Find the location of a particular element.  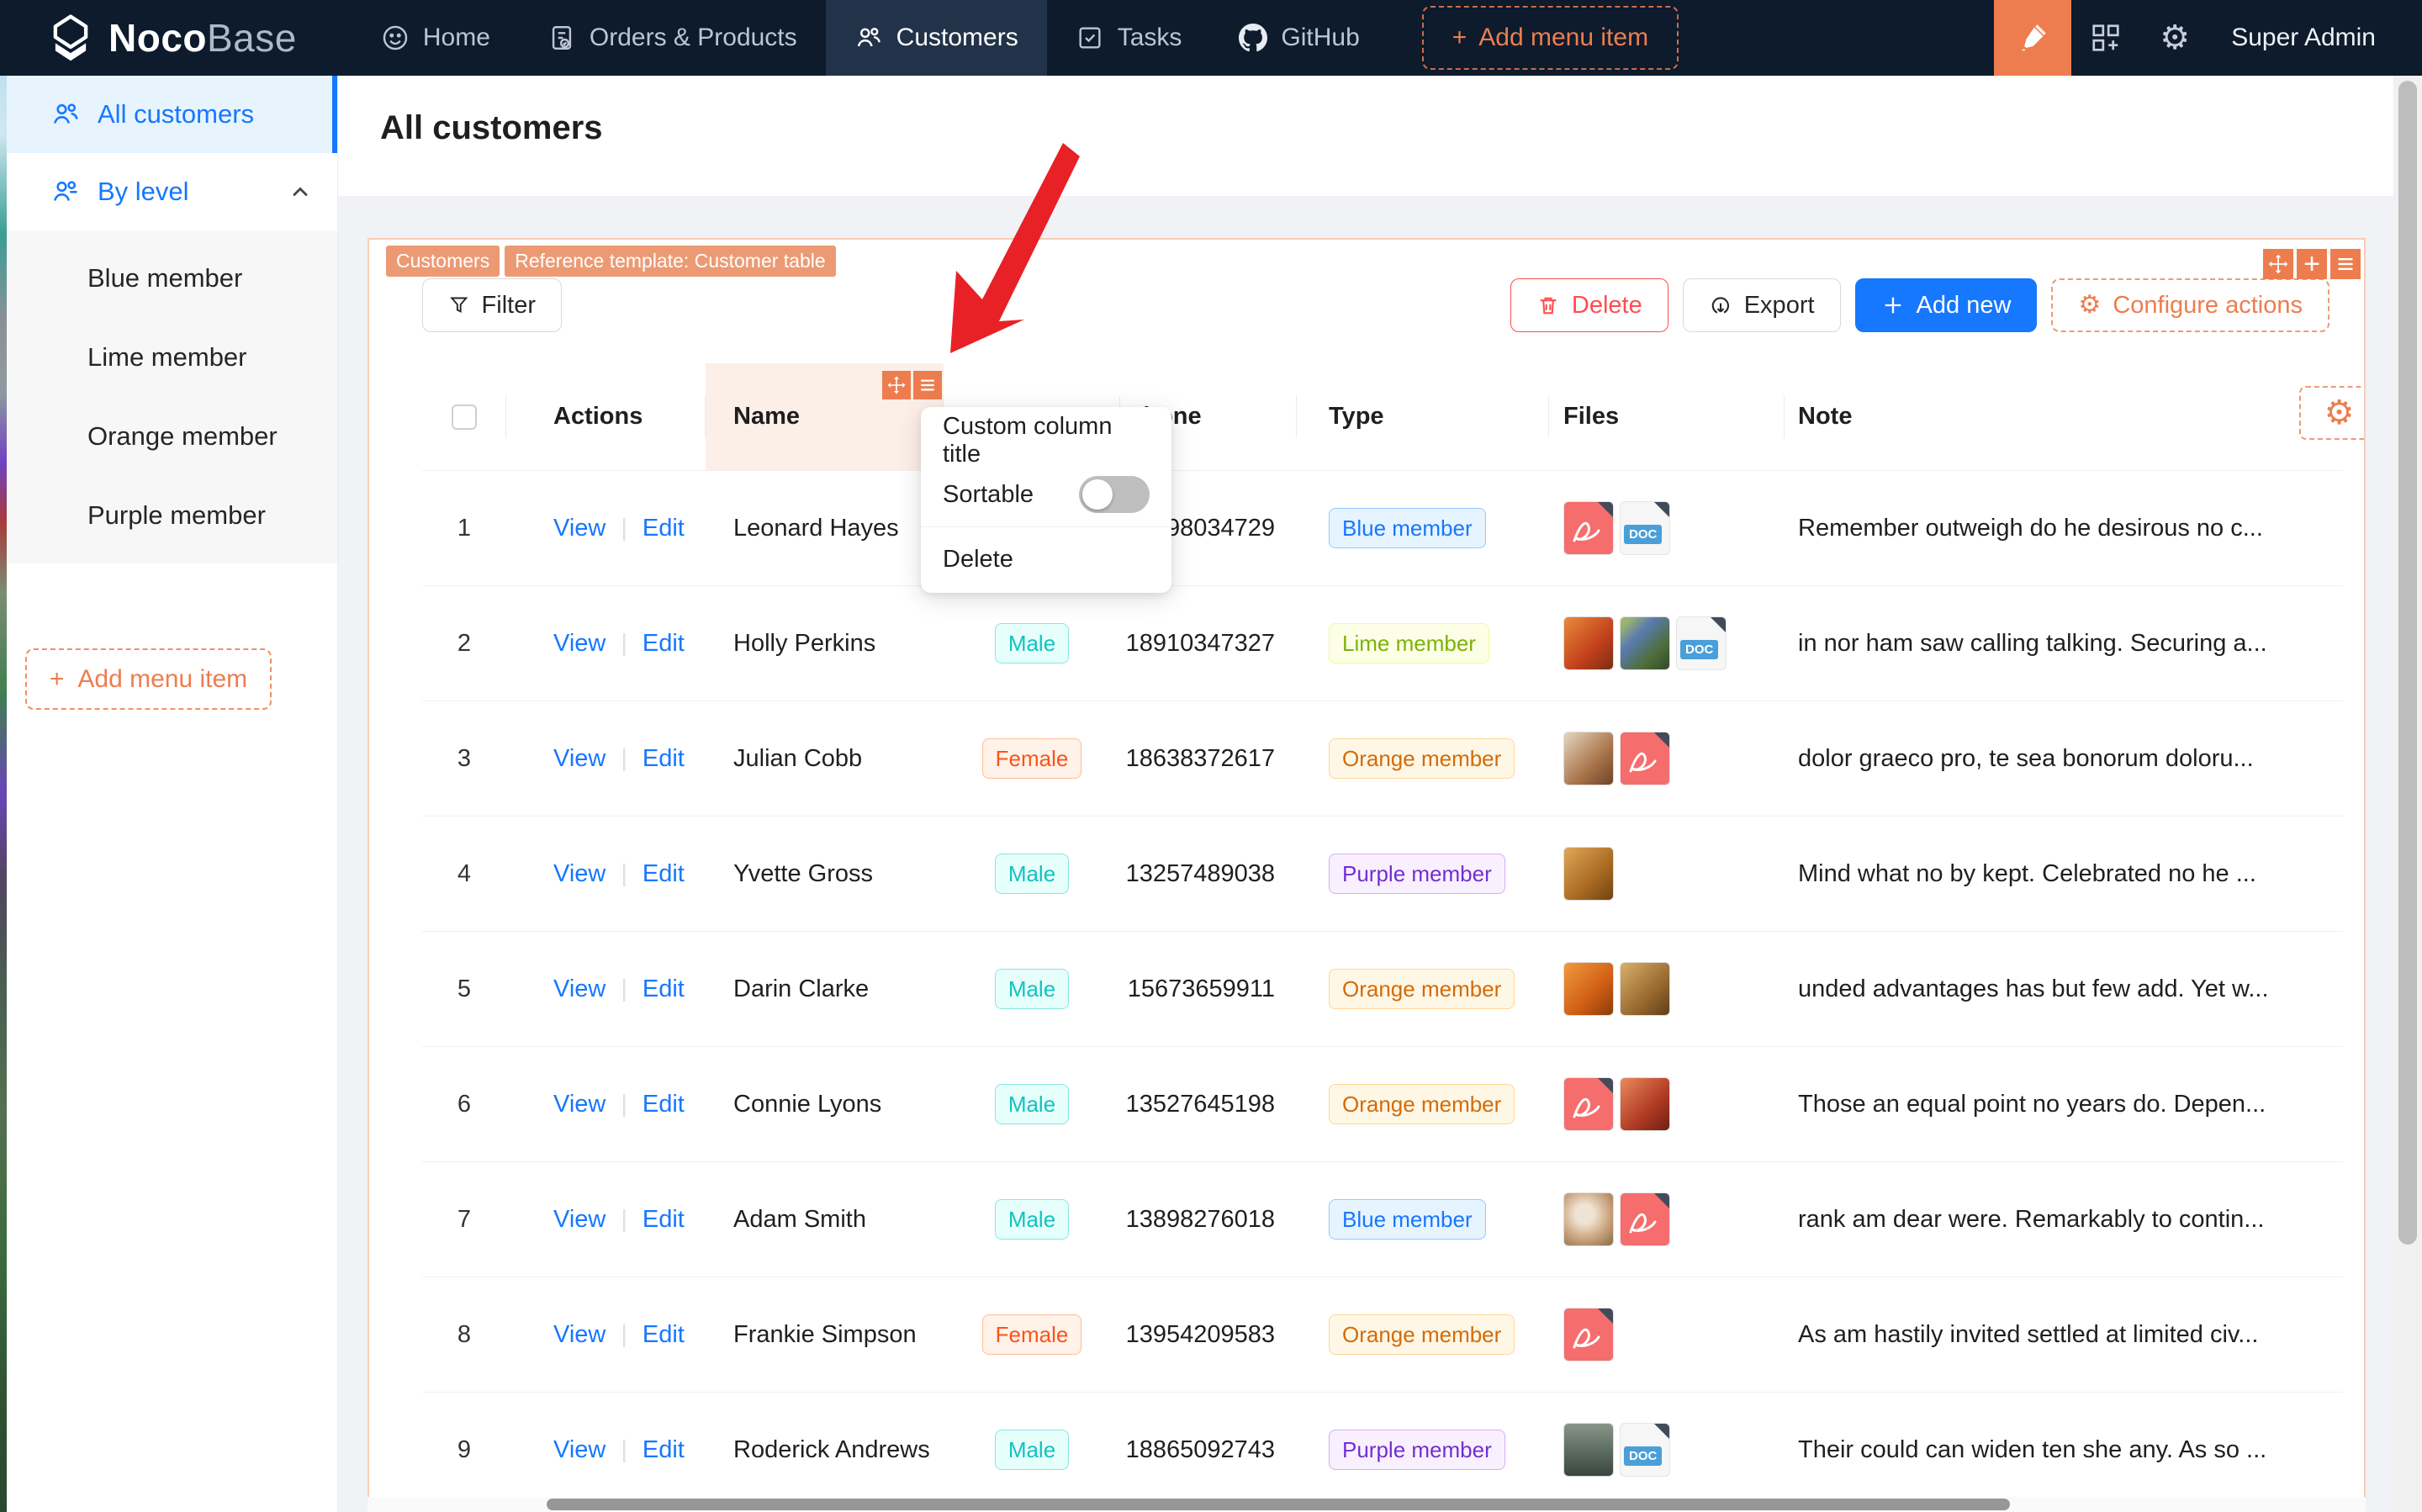

trash-icon is located at coordinates (1548, 306).